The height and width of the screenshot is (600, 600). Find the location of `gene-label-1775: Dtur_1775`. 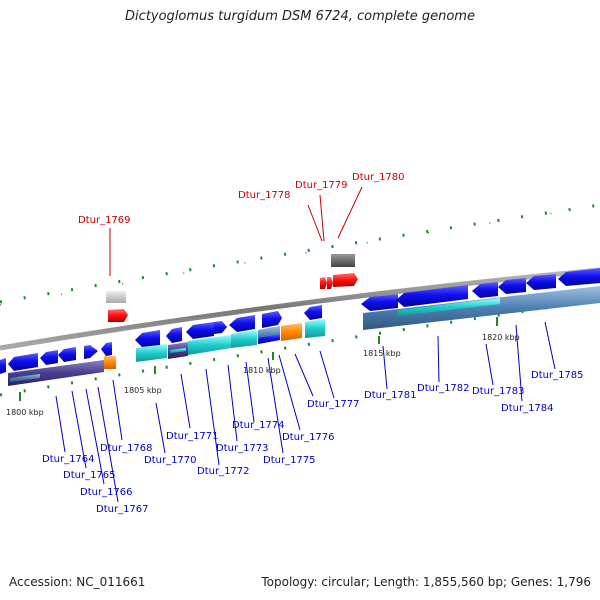

gene-label-1775: Dtur_1775 is located at coordinates (289, 460).